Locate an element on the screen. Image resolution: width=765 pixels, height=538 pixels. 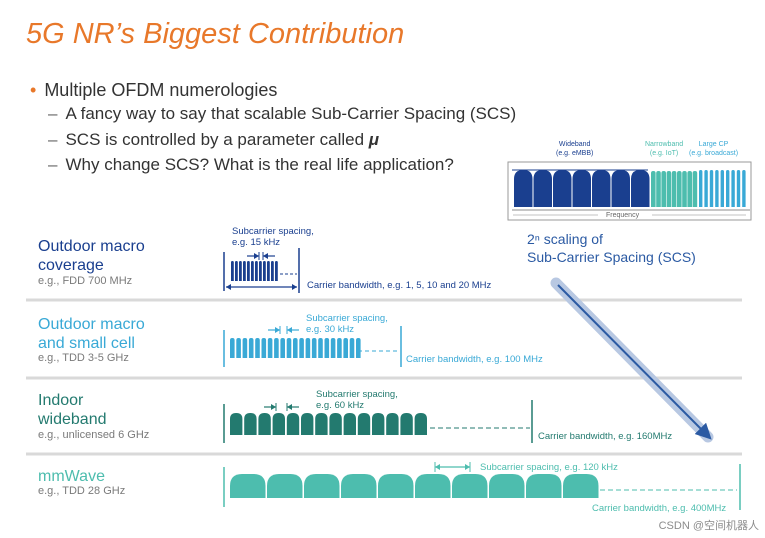
inset-wideband-line2: (e.g. eMBB) is located at coordinates (575, 153).